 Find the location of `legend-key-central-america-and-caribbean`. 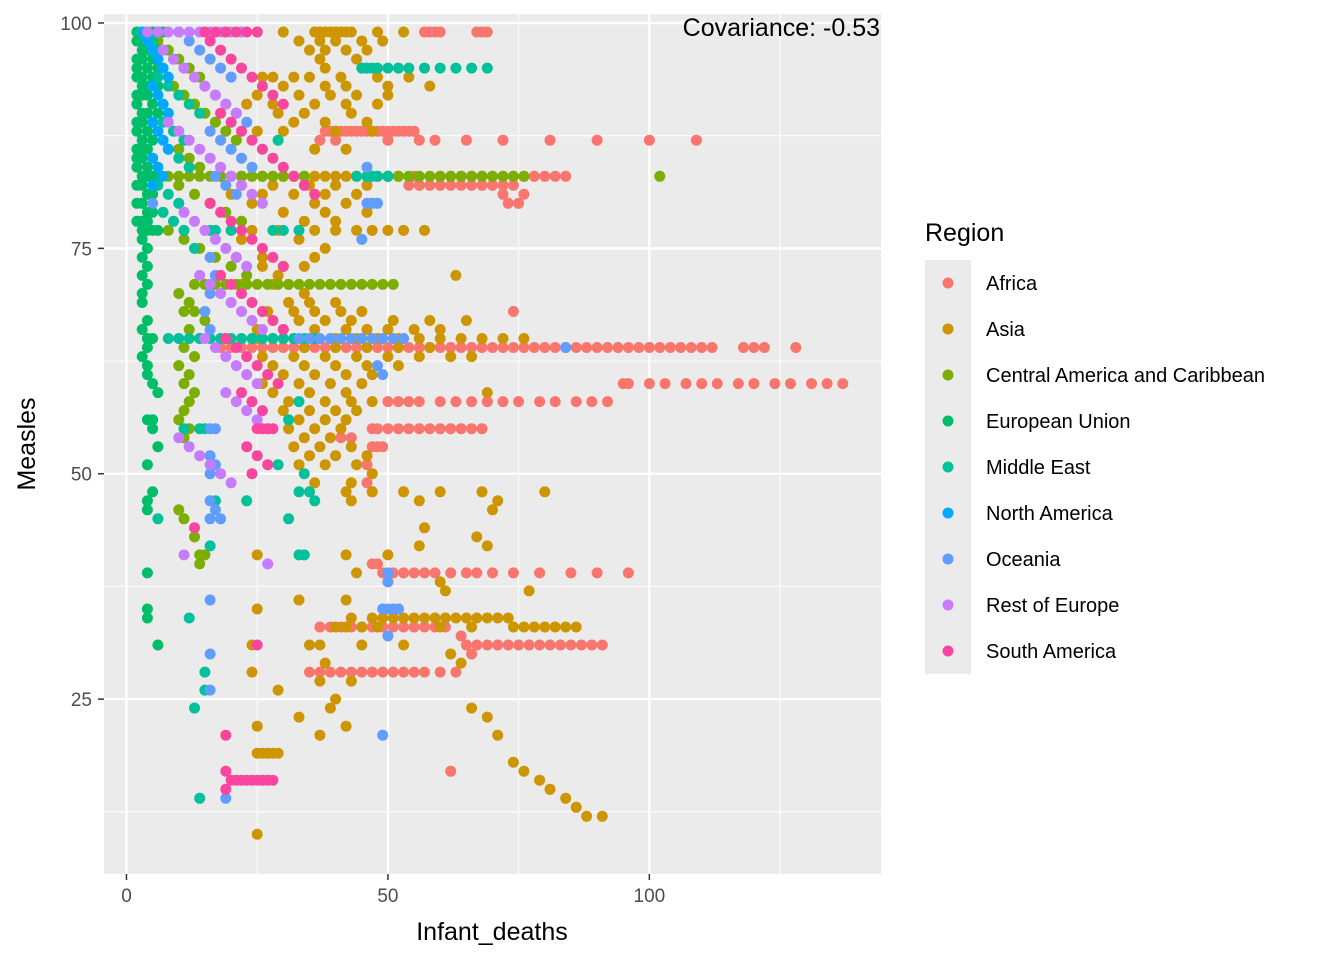

legend-key-central-america-and-caribbean is located at coordinates (948, 375).